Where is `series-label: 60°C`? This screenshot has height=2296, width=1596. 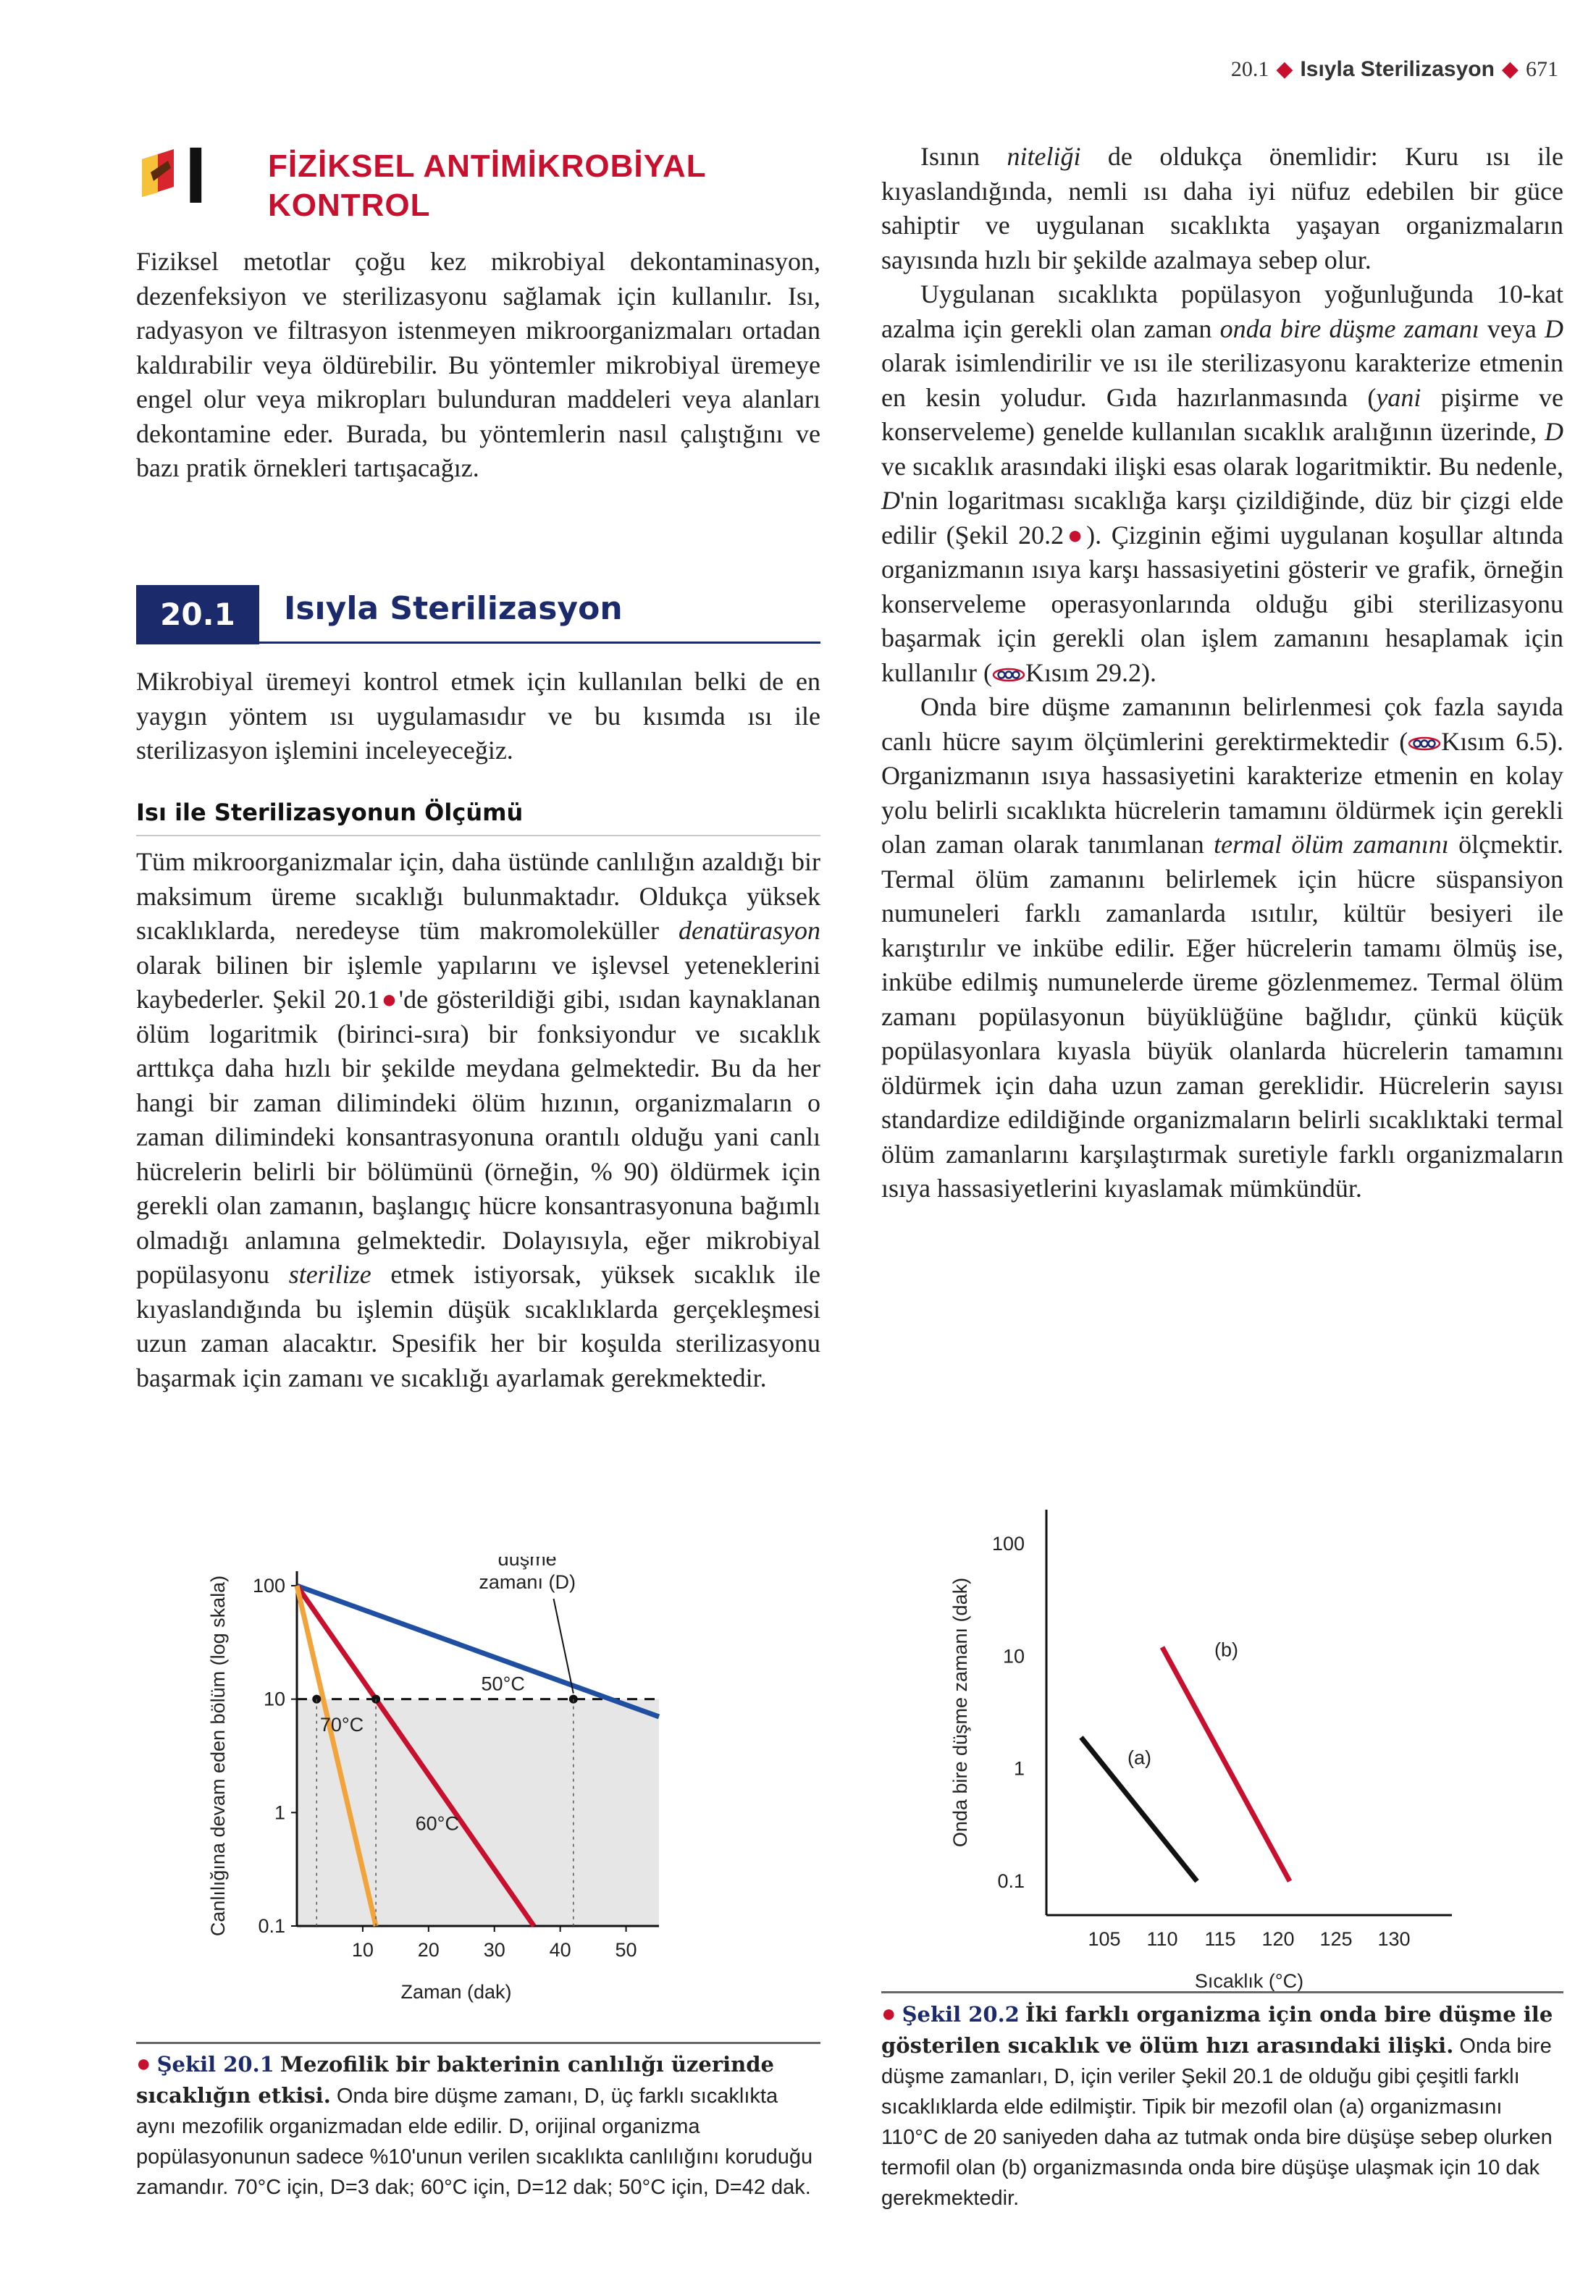
series-label: 60°C is located at coordinates (437, 1824).